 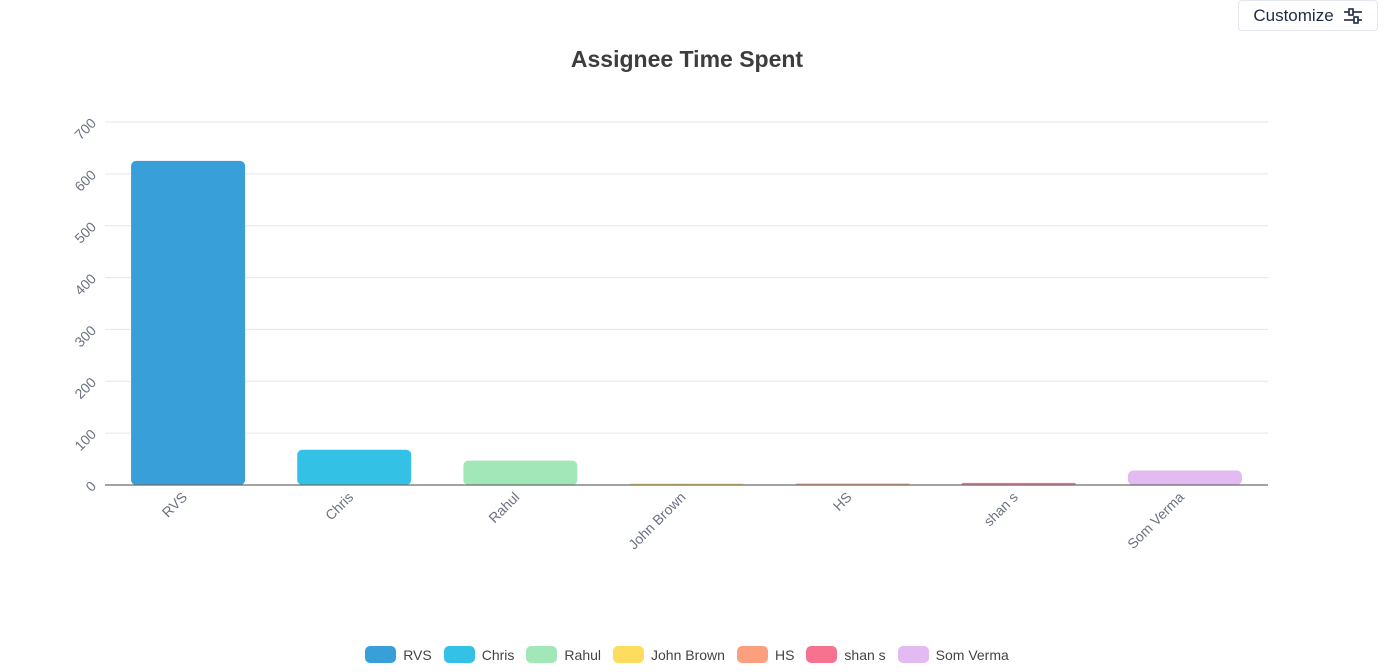 What do you see at coordinates (417, 654) in the screenshot?
I see `legend-label: RVS` at bounding box center [417, 654].